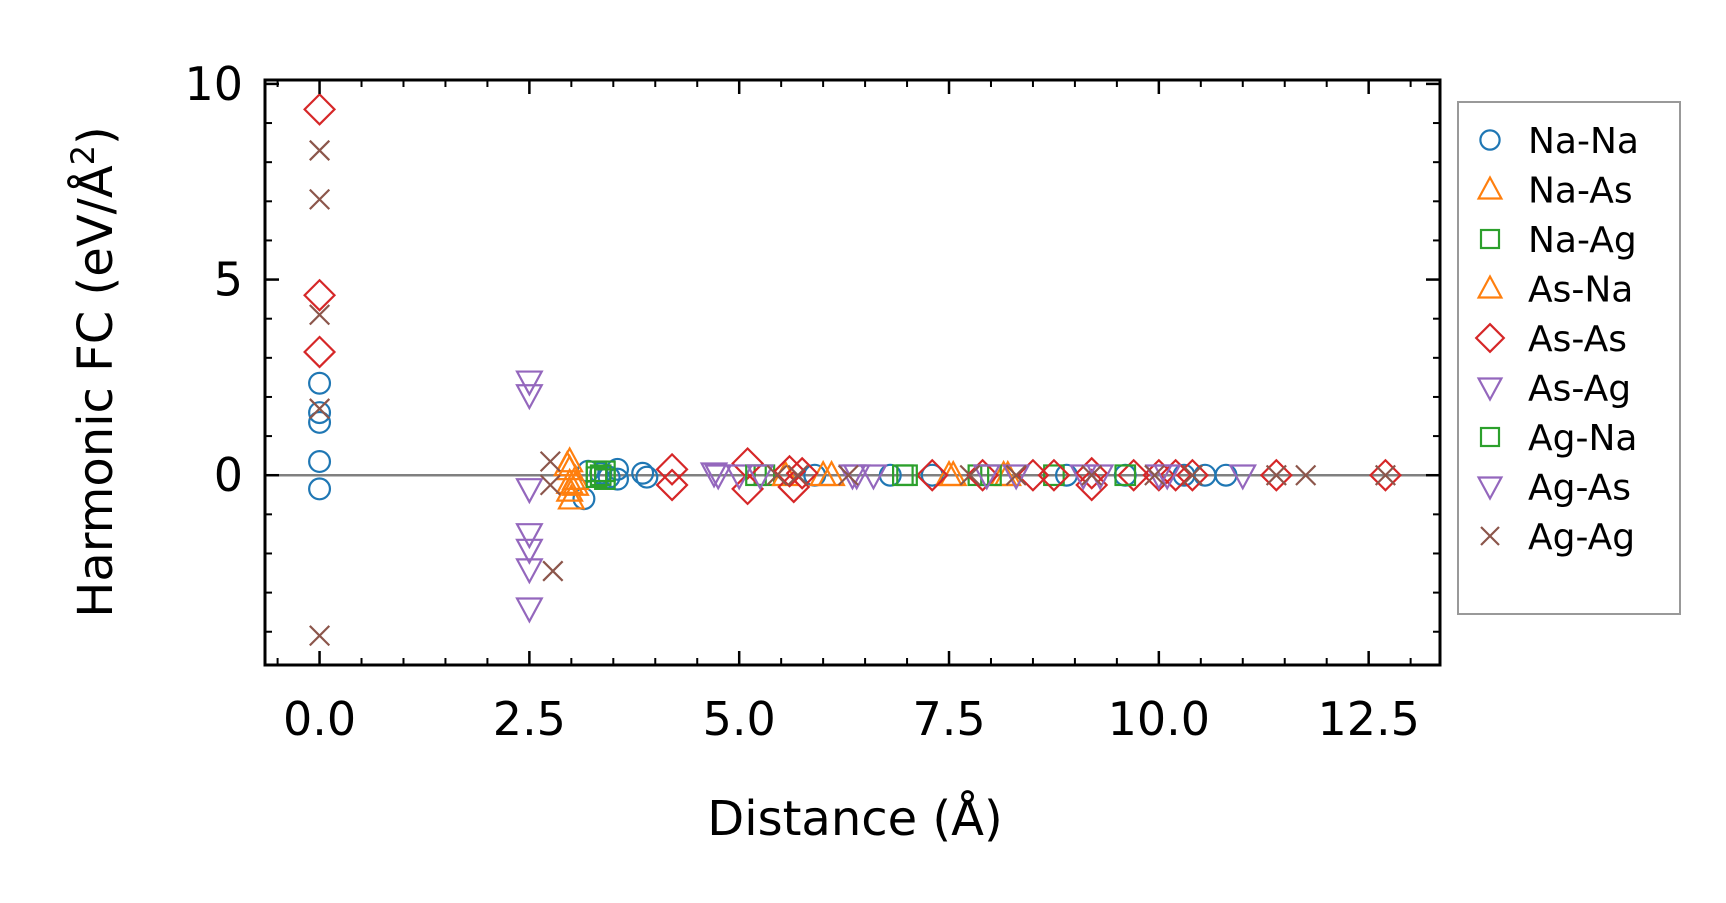  What do you see at coordinates (1582, 240) in the screenshot?
I see `legend-label-na-ag: Na-Ag` at bounding box center [1582, 240].